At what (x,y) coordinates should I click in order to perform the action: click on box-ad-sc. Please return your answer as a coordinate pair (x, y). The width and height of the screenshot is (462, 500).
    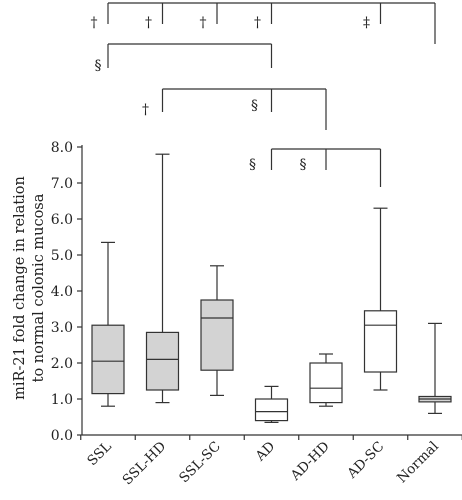
    Looking at the image, I should click on (380, 299).